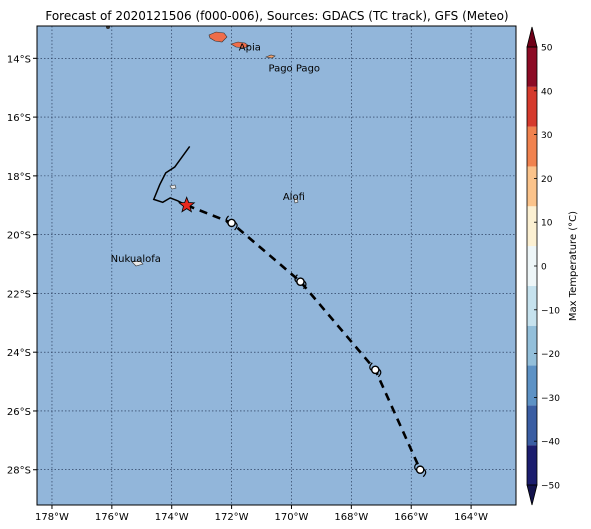 The width and height of the screenshot is (591, 529). I want to click on x-tick-label: 172°W, so click(232, 517).